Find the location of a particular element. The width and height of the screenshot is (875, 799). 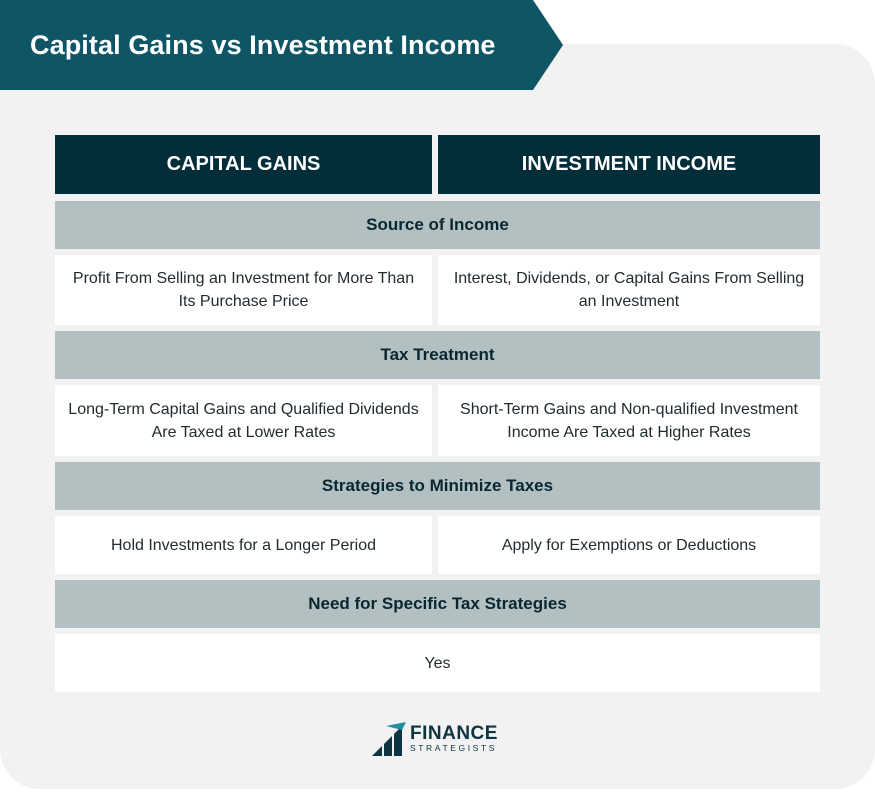

cell-investment-income-strategy: Apply for Exemptions or Deductions is located at coordinates (629, 545).